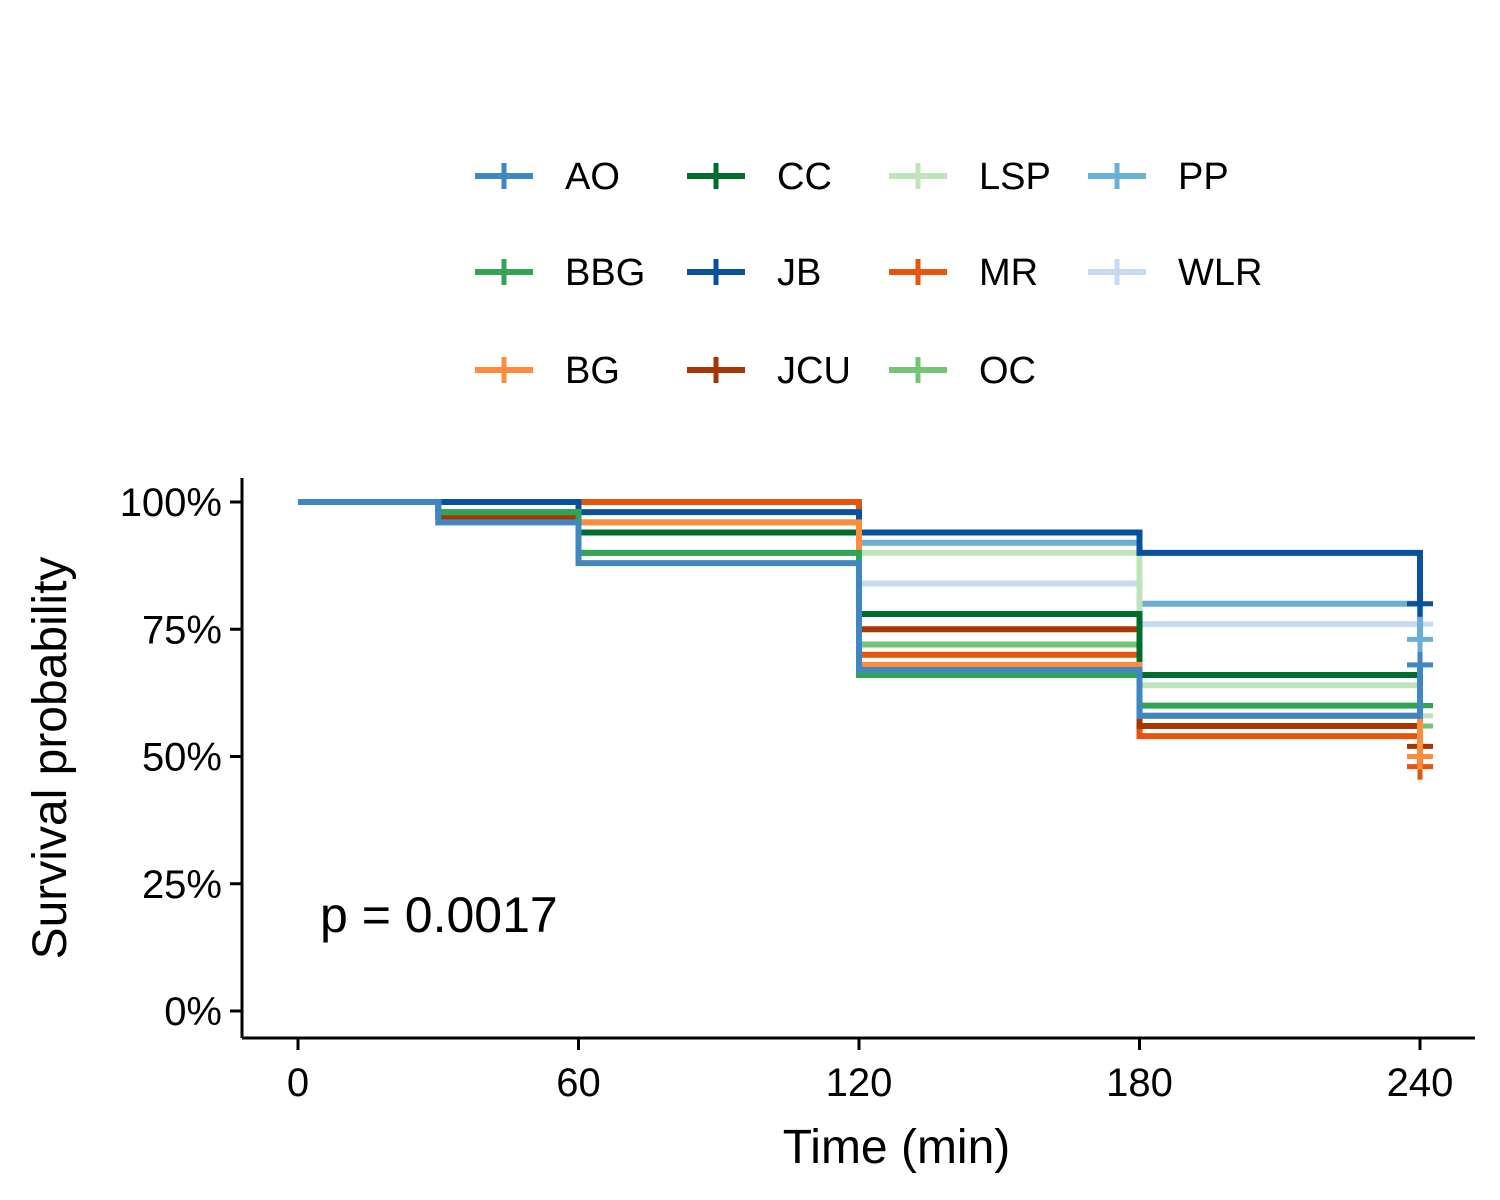 Image resolution: width=1500 pixels, height=1200 pixels. What do you see at coordinates (859, 1083) in the screenshot?
I see `x-tick-label: 120` at bounding box center [859, 1083].